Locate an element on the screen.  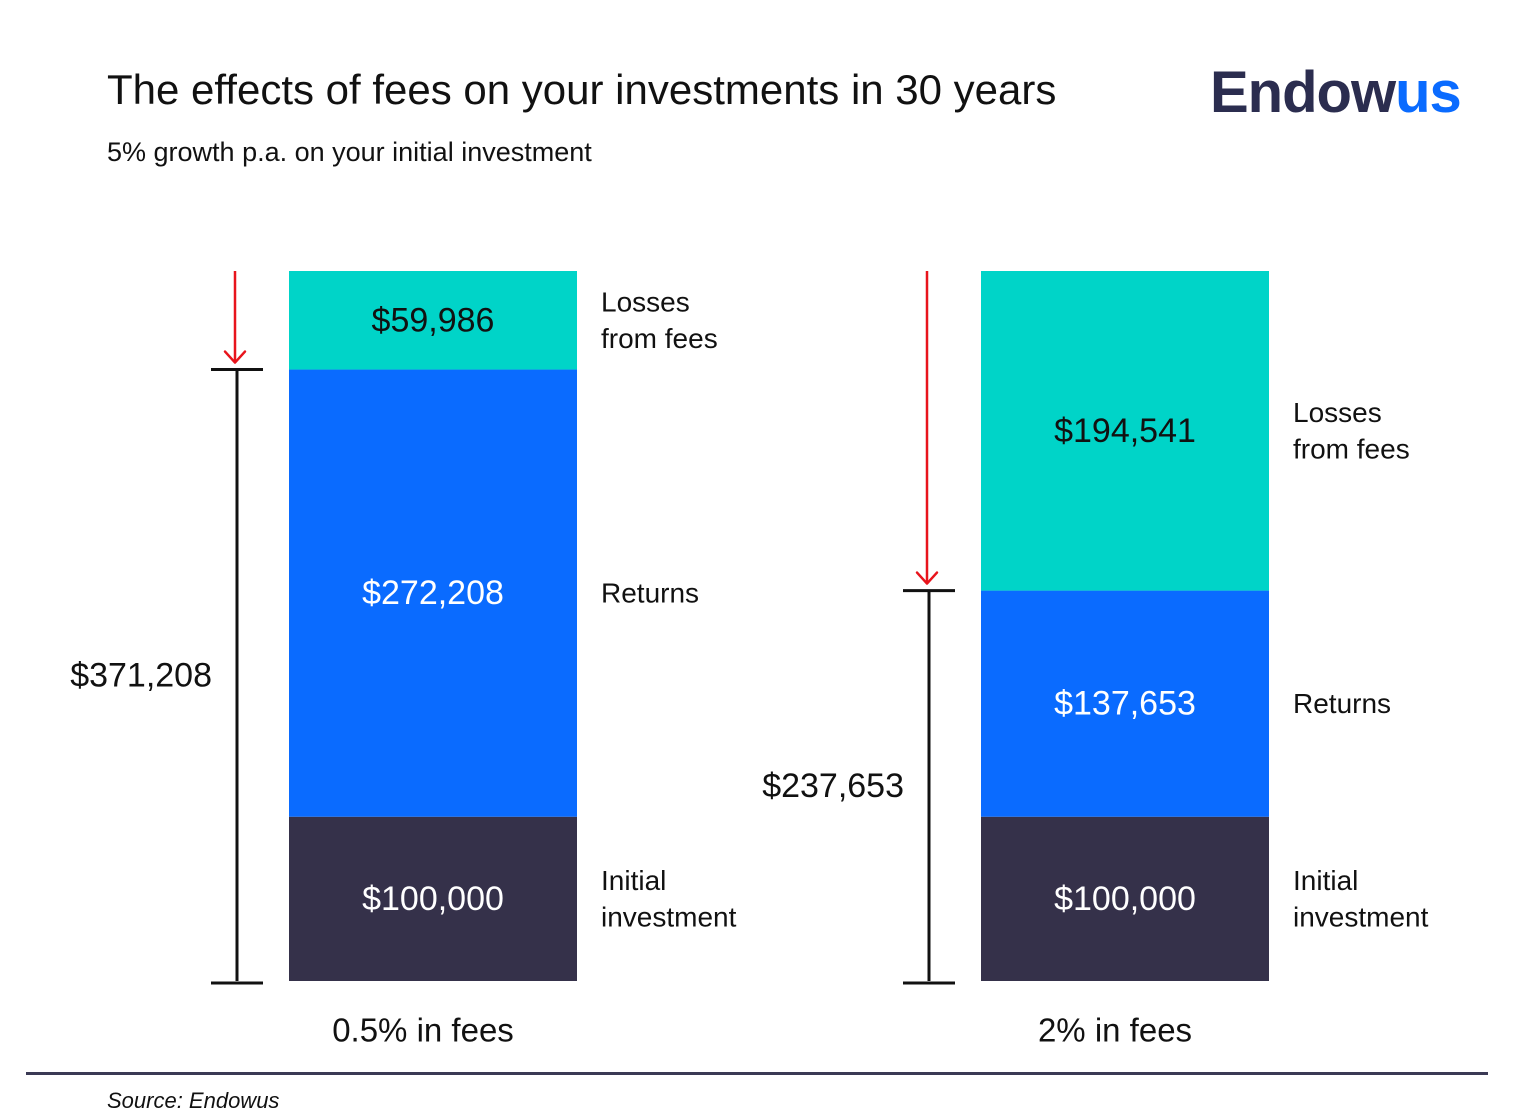
net-total-label-1: $371,208 is located at coordinates (141, 675).